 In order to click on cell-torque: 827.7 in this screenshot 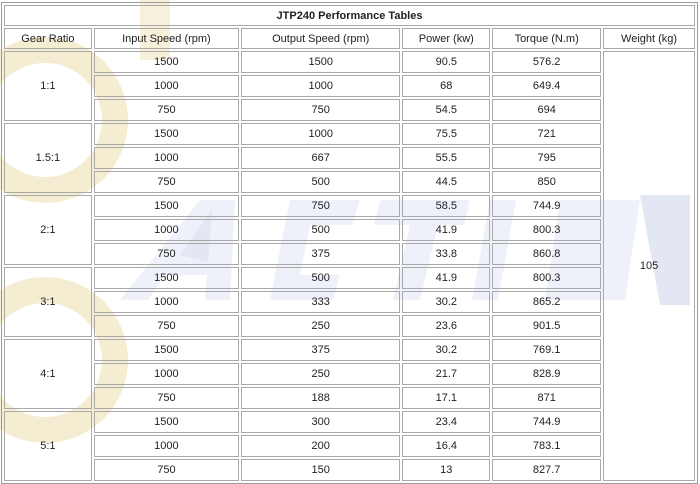, I will do `click(547, 470)`.